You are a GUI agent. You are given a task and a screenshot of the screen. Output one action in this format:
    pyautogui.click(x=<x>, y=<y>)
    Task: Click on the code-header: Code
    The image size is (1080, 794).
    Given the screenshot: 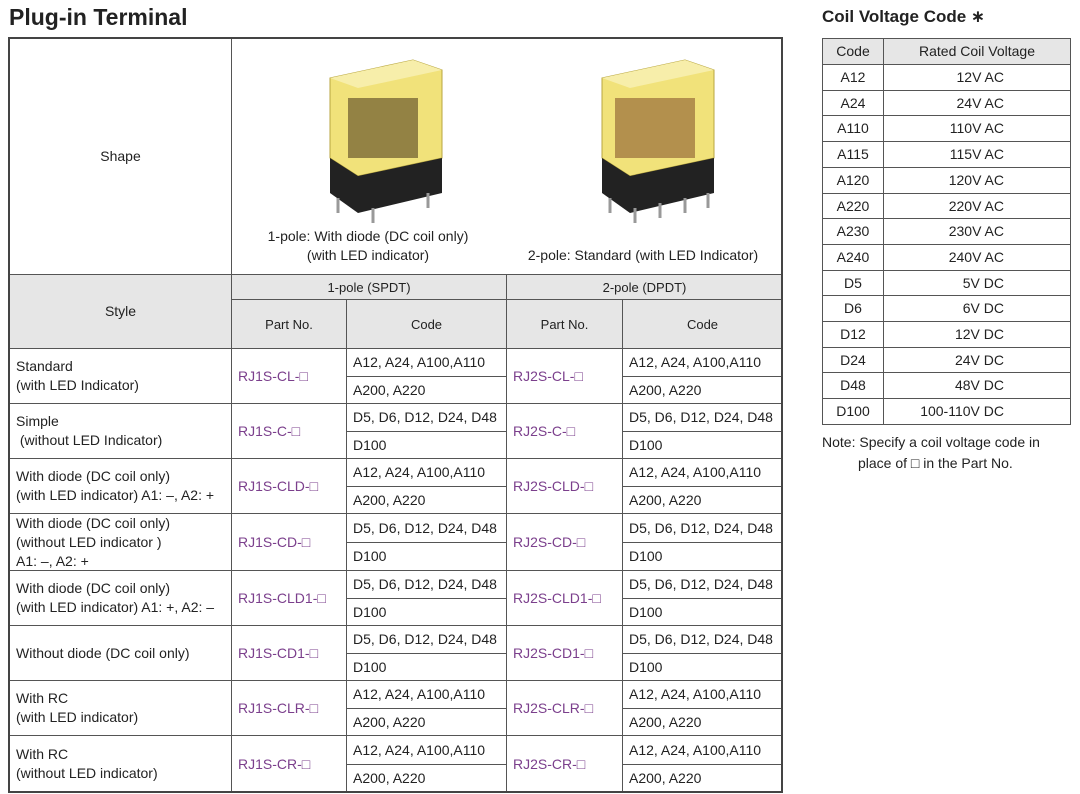 What is the action you would take?
    pyautogui.click(x=702, y=324)
    